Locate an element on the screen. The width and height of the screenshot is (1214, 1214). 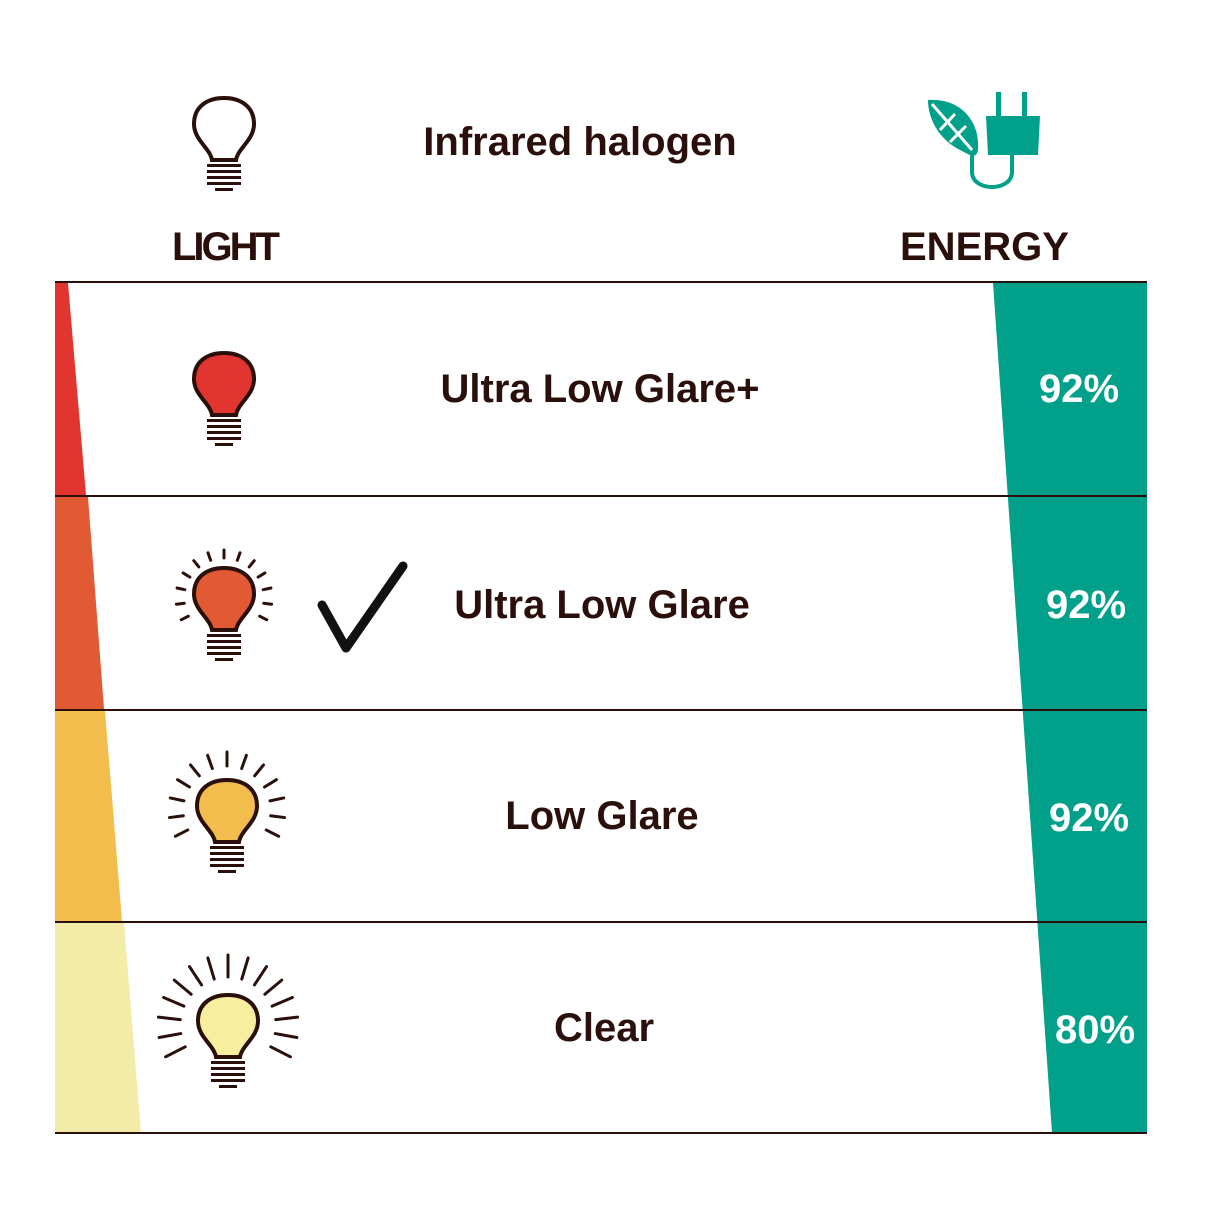
energy-header: ENERGY is located at coordinates (984, 247).